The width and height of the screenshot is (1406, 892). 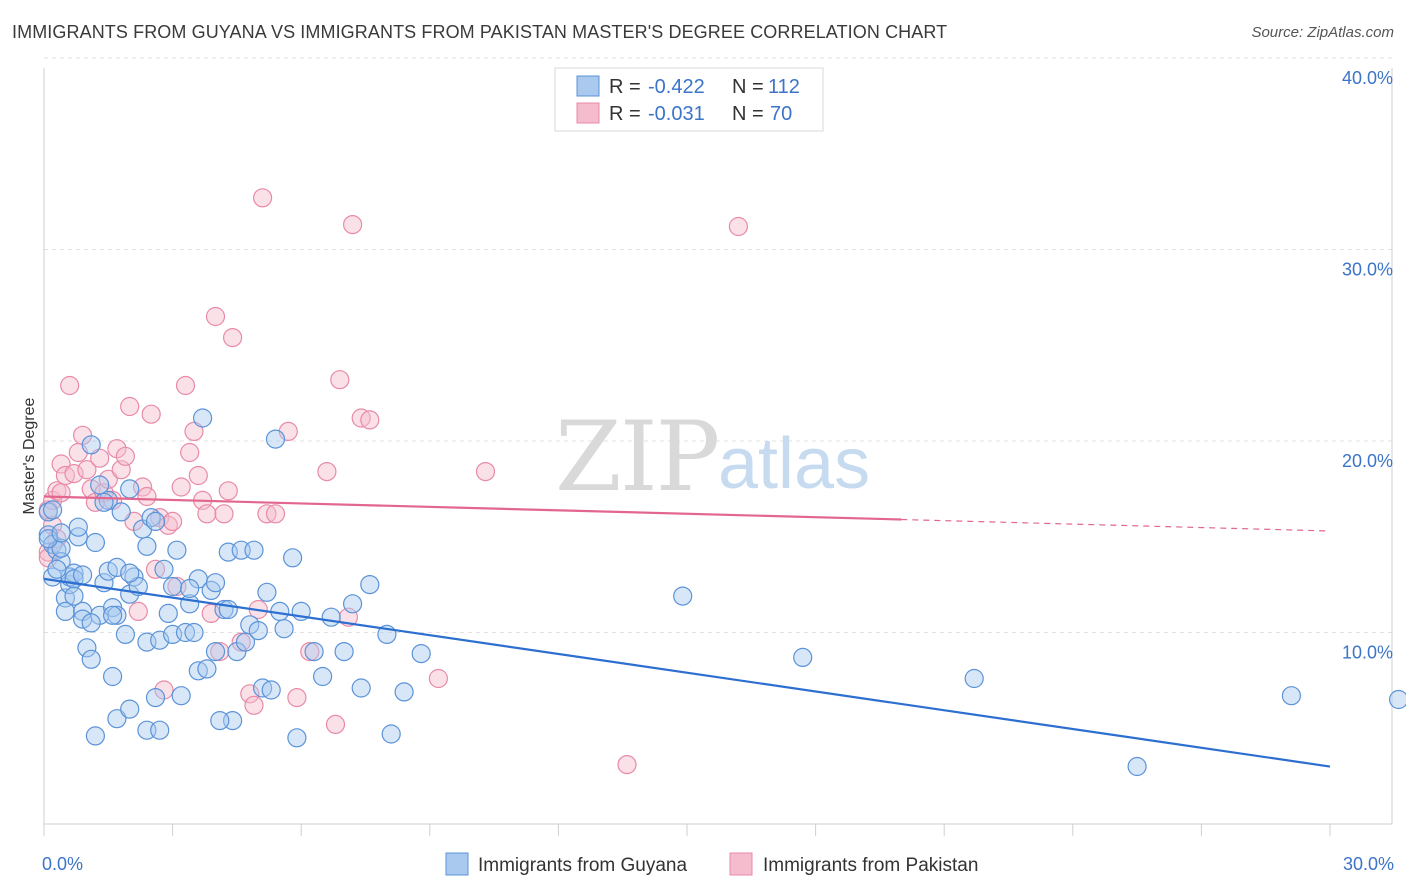 What do you see at coordinates (625, 114) in the screenshot?
I see `legend-r-label-pakistan: R =` at bounding box center [625, 114].